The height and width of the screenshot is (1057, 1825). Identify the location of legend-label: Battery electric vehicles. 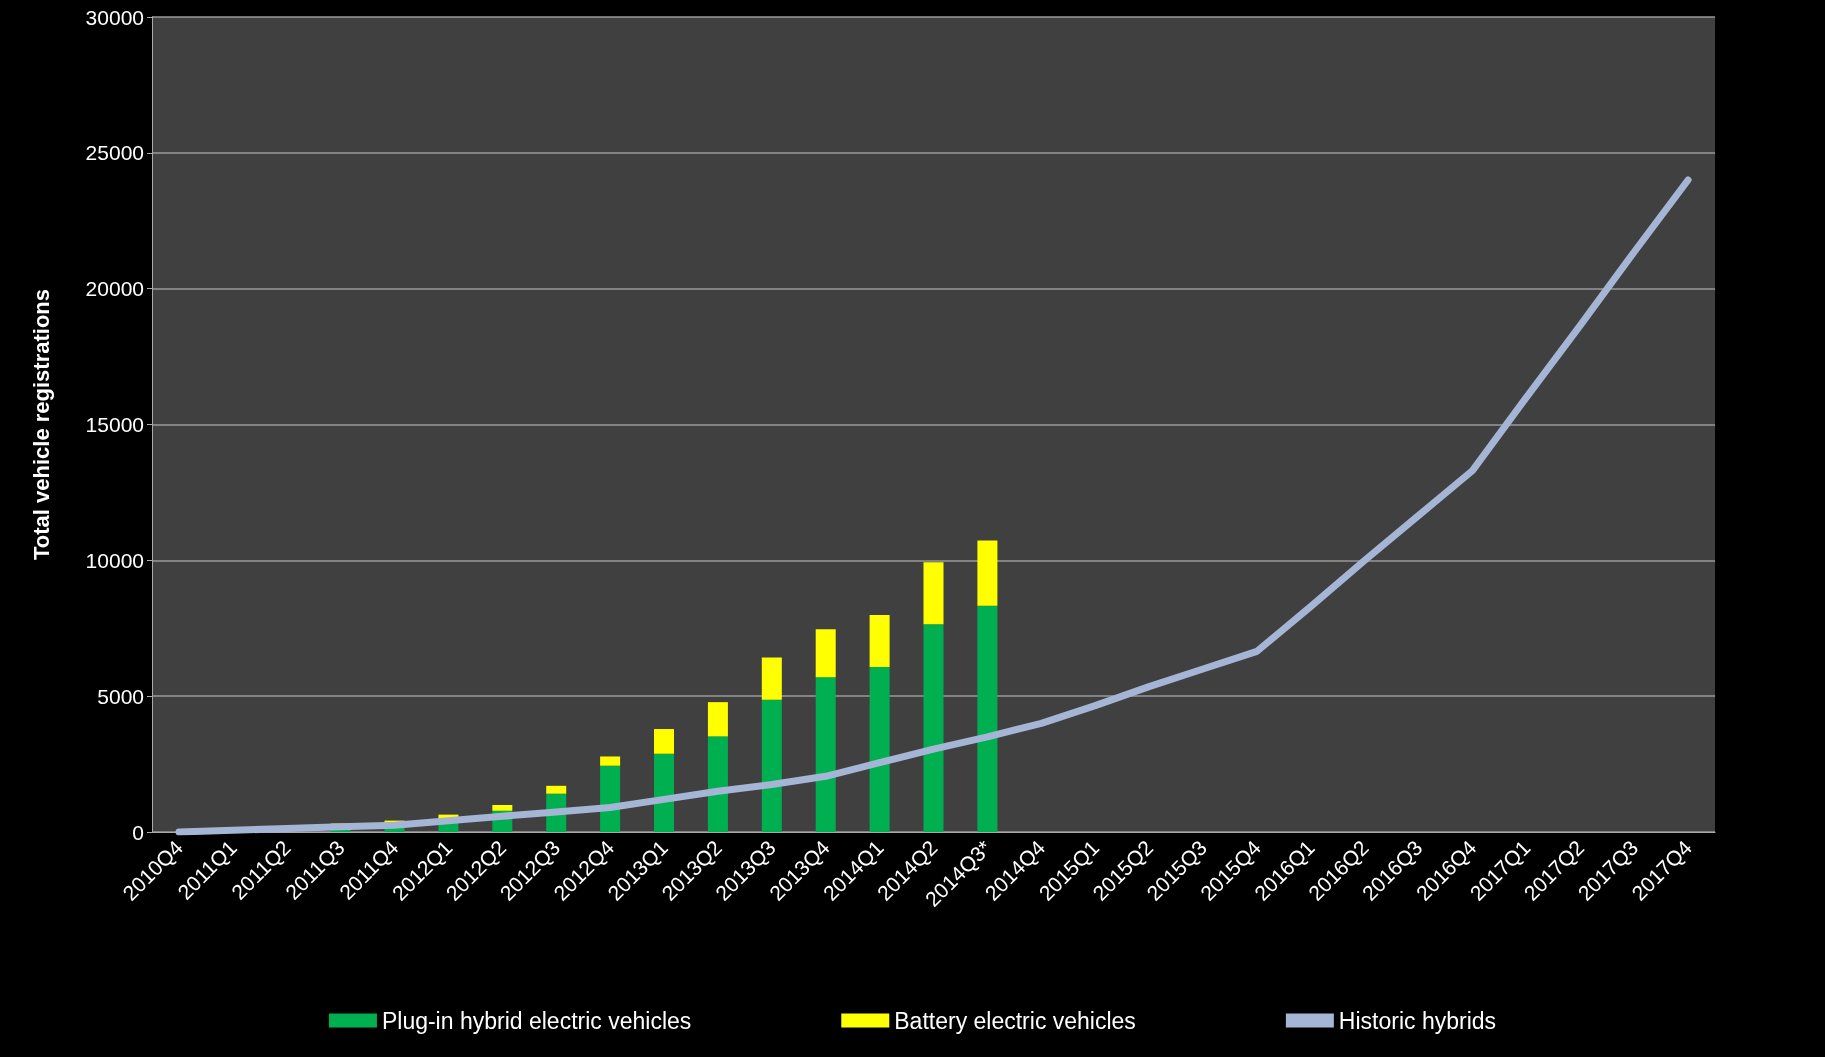
(1015, 1020).